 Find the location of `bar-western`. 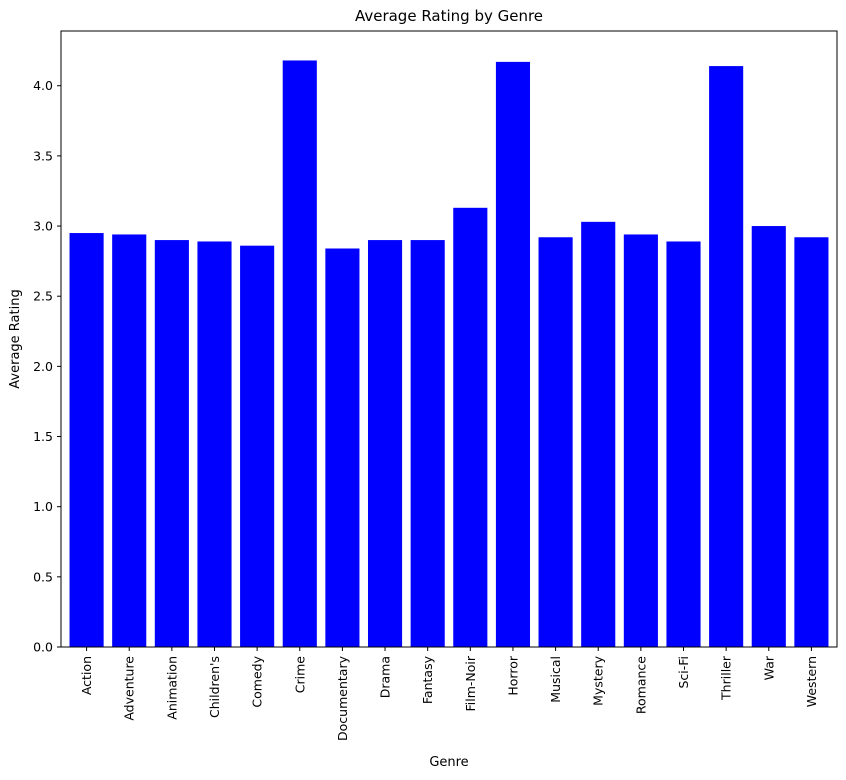

bar-western is located at coordinates (811, 442).